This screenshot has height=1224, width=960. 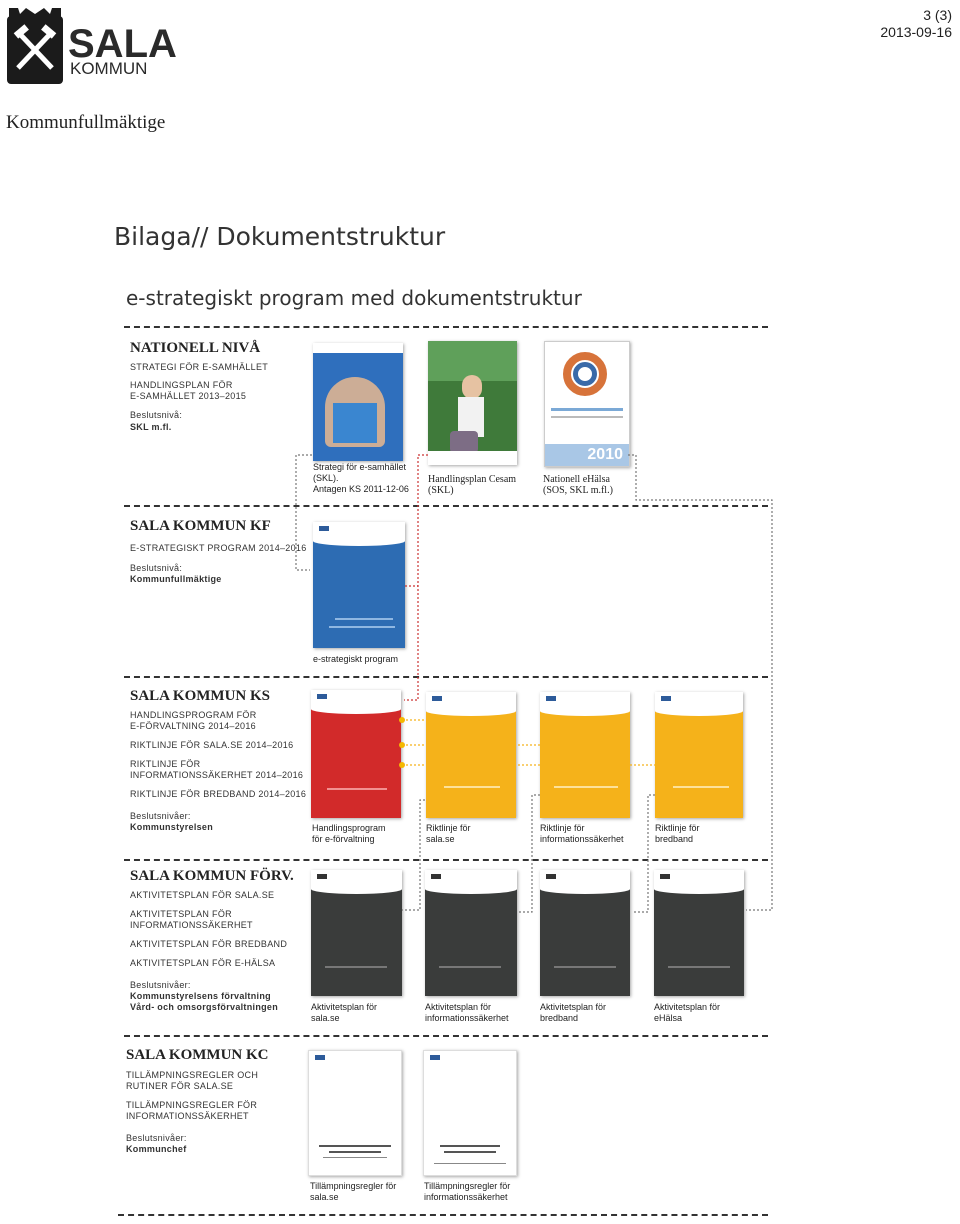 What do you see at coordinates (349, 828) in the screenshot?
I see `caption-line: Handlingsprogram` at bounding box center [349, 828].